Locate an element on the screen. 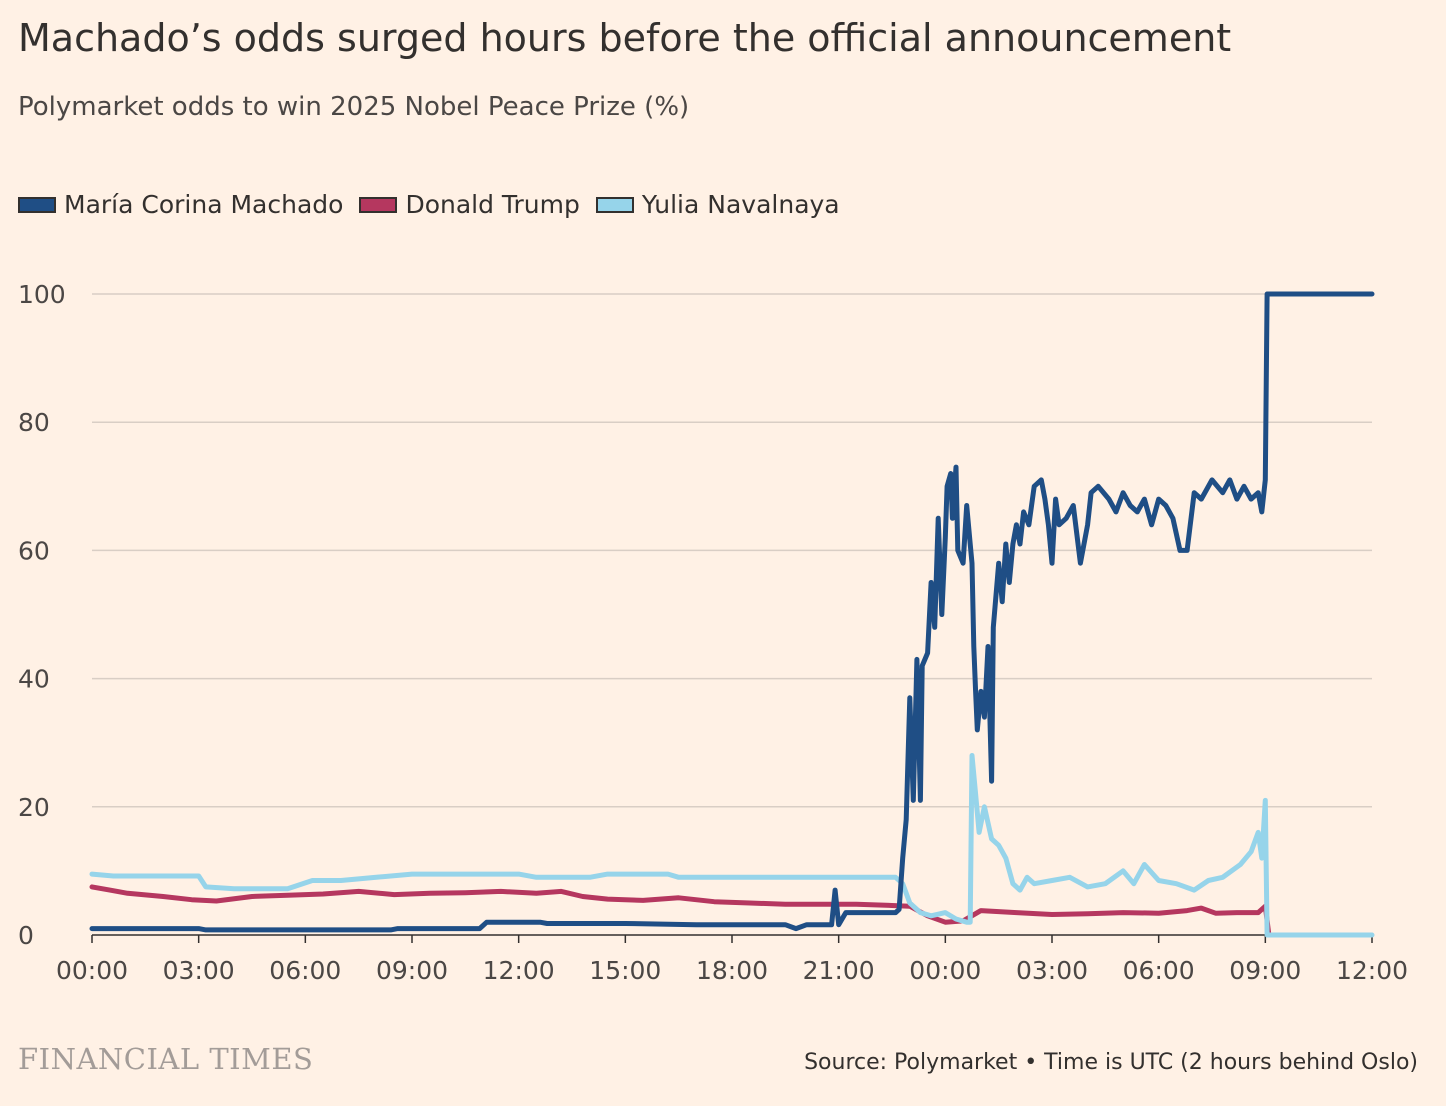 The height and width of the screenshot is (1106, 1446). series-line-navalnaya is located at coordinates (732, 845).